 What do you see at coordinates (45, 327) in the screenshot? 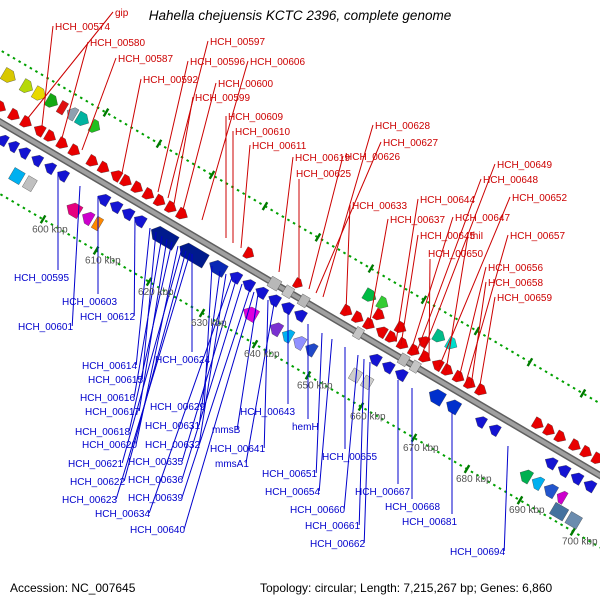
I see `gene-label: HCH_00601` at bounding box center [45, 327].